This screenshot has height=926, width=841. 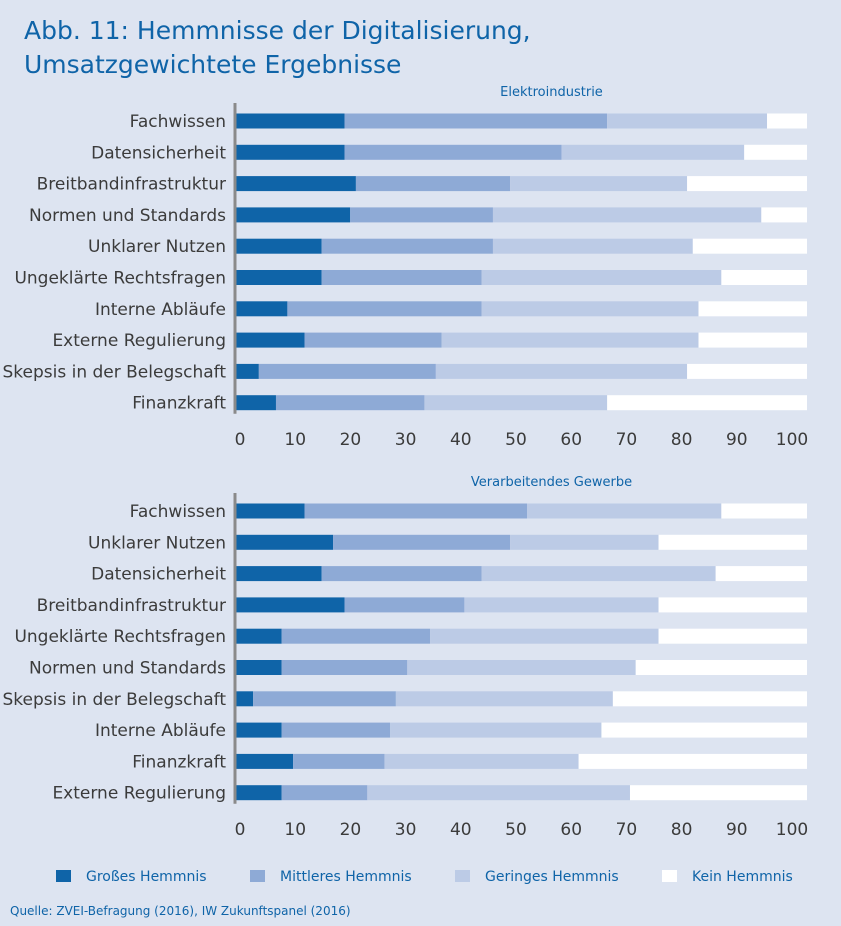 I want to click on legend-swatch-mittel, so click(x=257, y=876).